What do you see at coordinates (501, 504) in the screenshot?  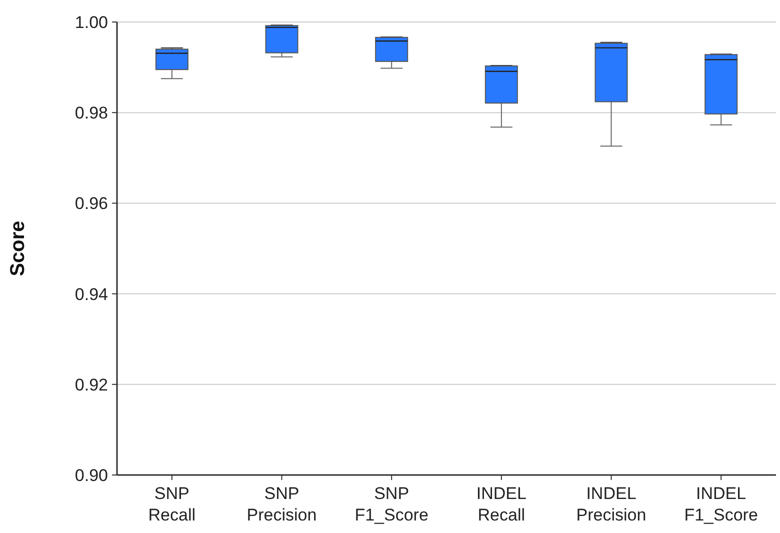 I see `x-tick-label: INDEL Recall` at bounding box center [501, 504].